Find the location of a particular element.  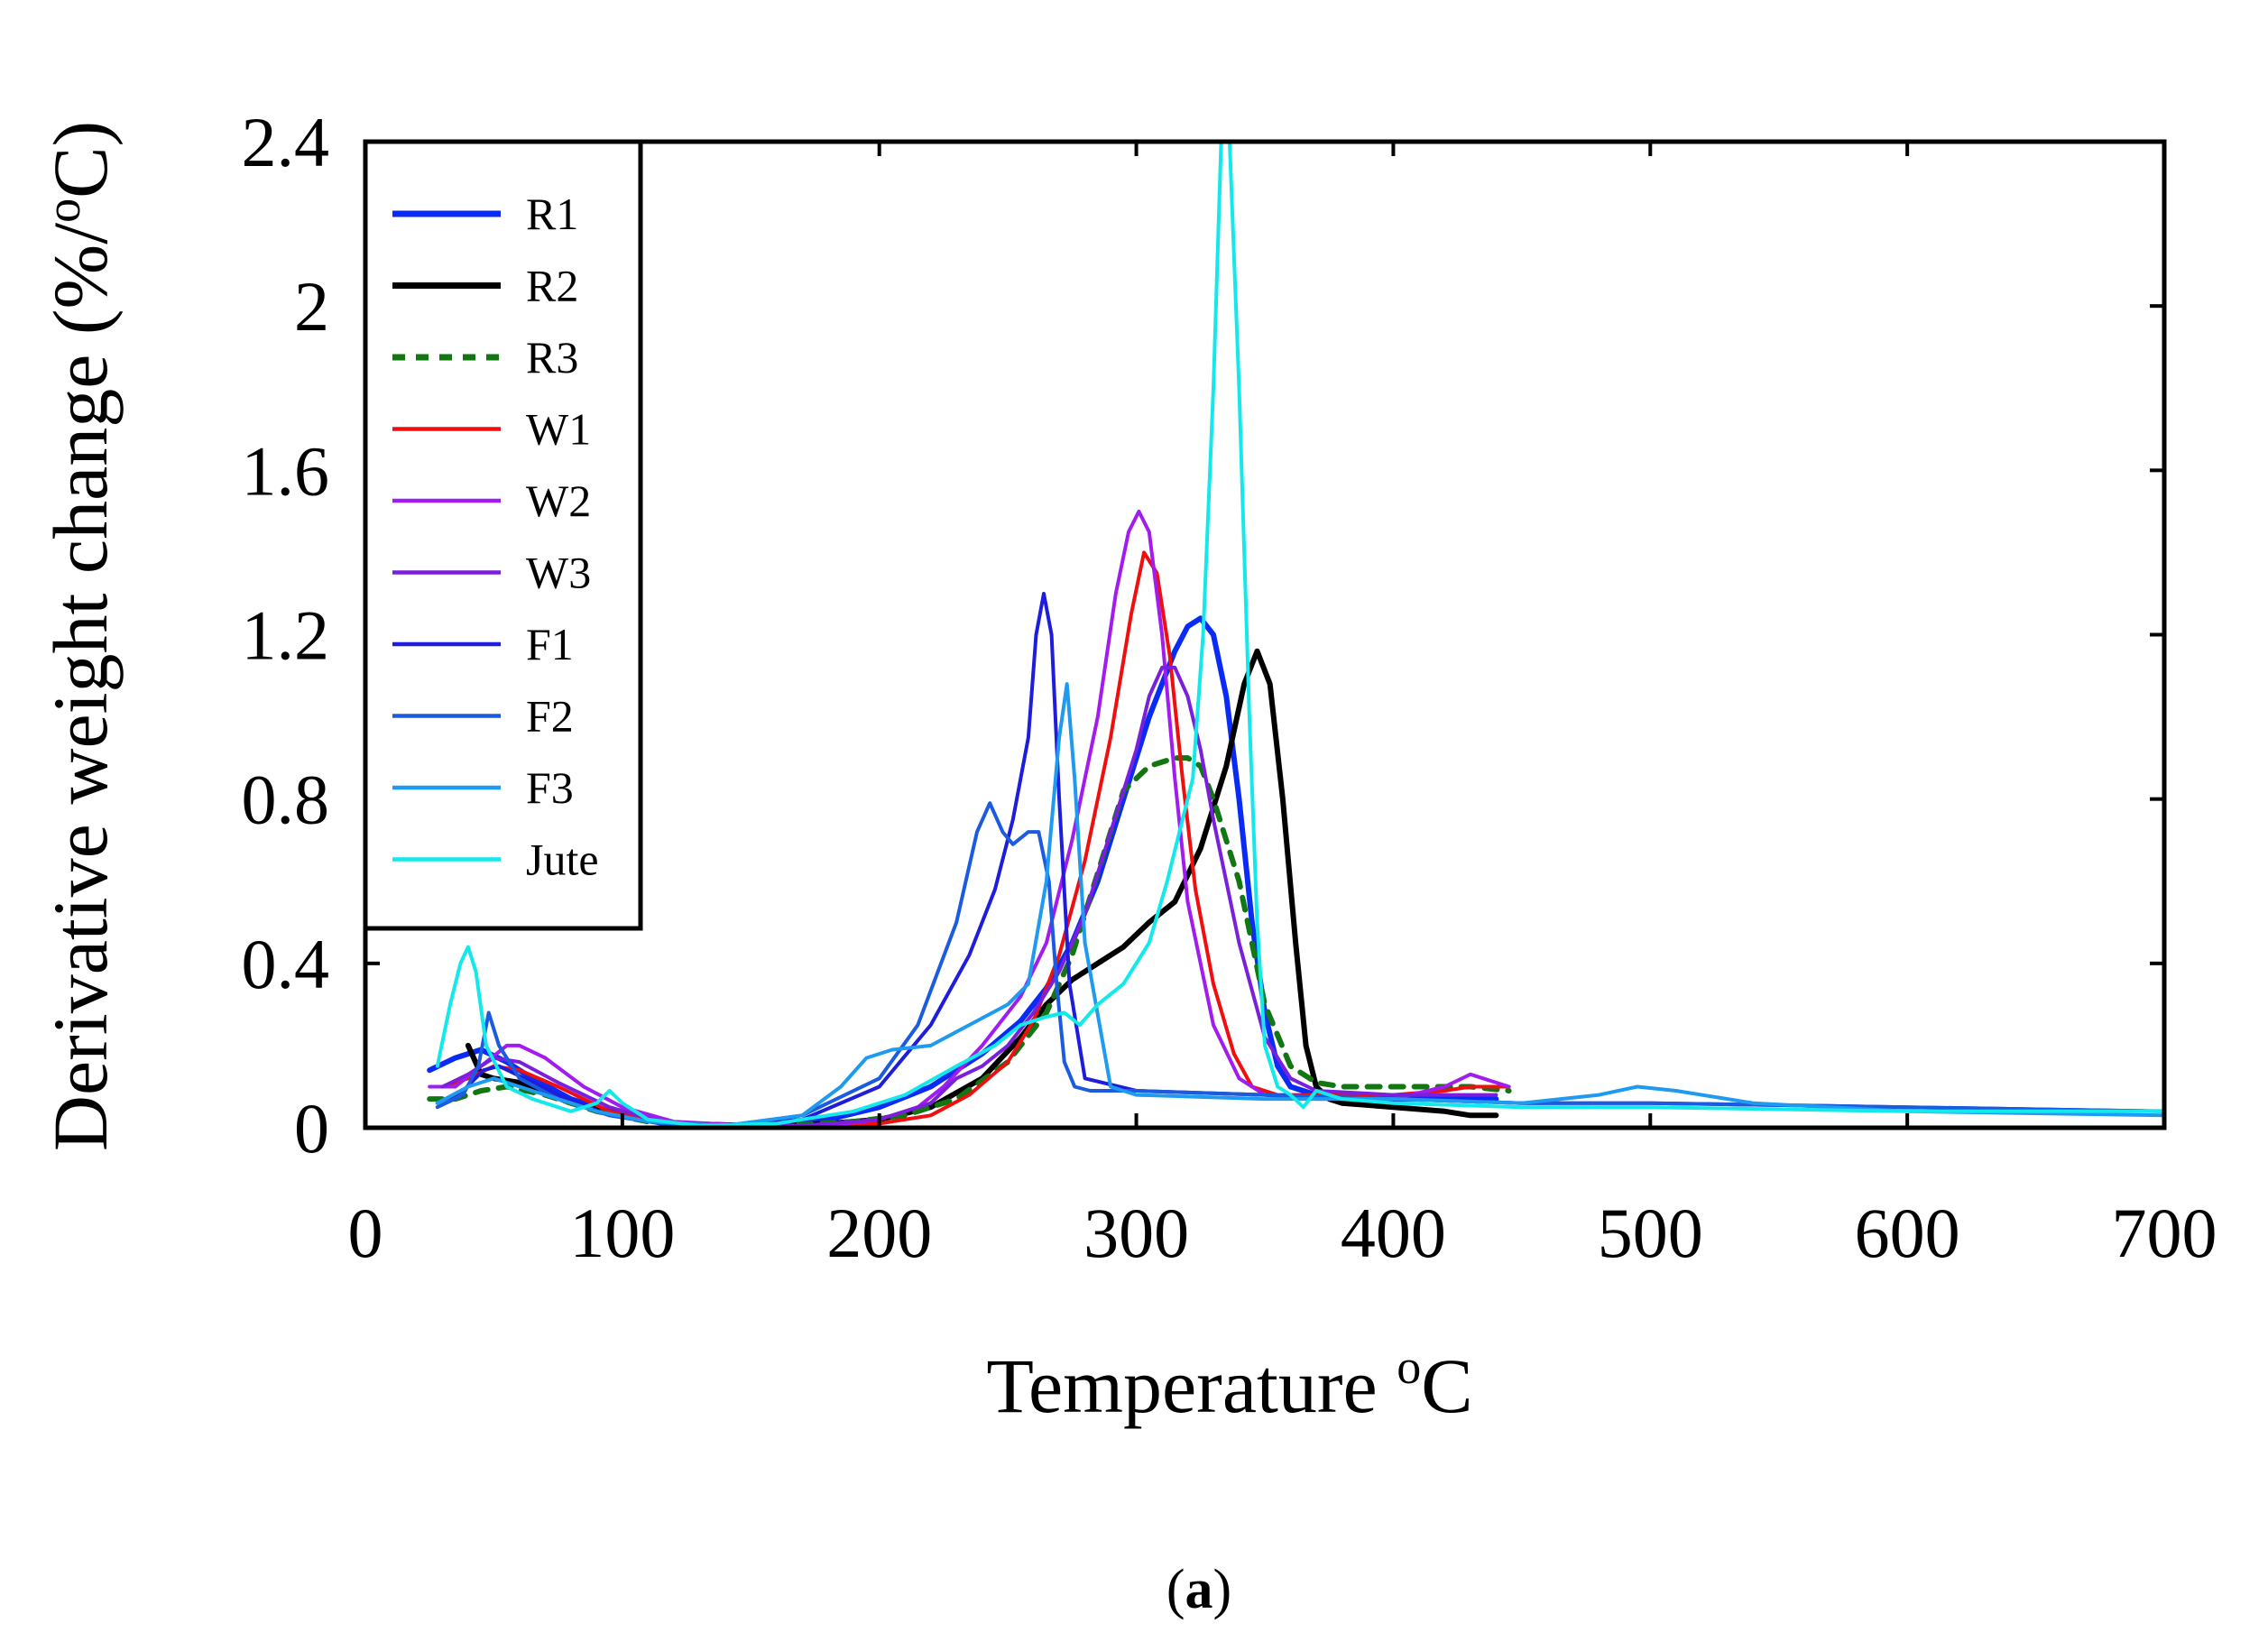

legend-label-jute: Jute is located at coordinates (562, 860).